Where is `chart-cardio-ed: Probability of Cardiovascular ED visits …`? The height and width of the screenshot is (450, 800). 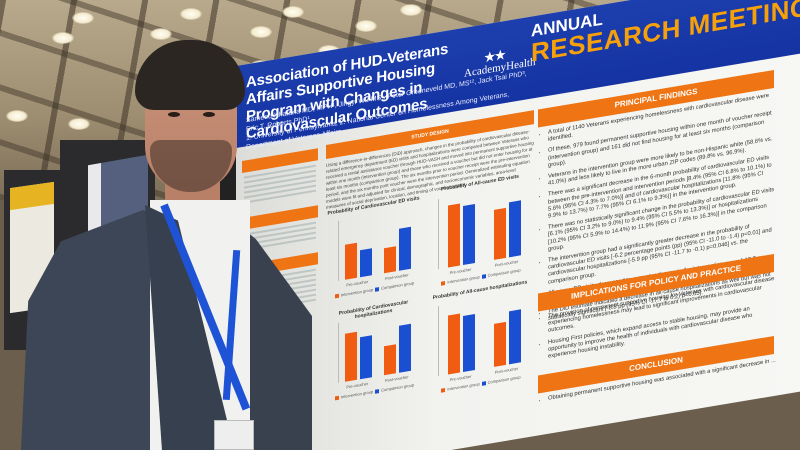
chart-cardio-ed: Probability of Cardiovascular ED visits … is located at coordinates (373, 248).